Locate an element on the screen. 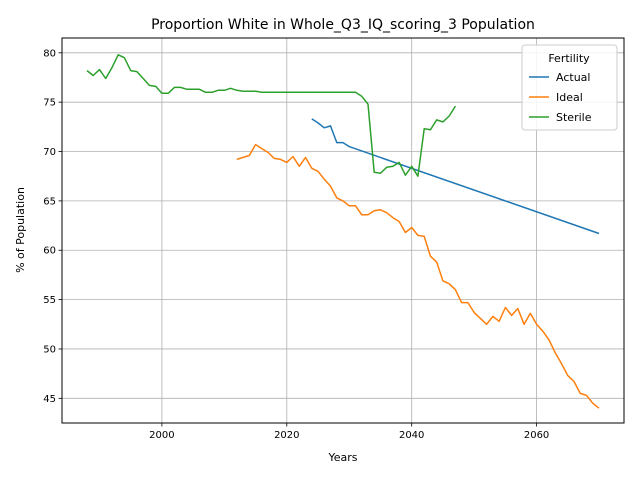  legend-label-ideal: Ideal is located at coordinates (569, 97).